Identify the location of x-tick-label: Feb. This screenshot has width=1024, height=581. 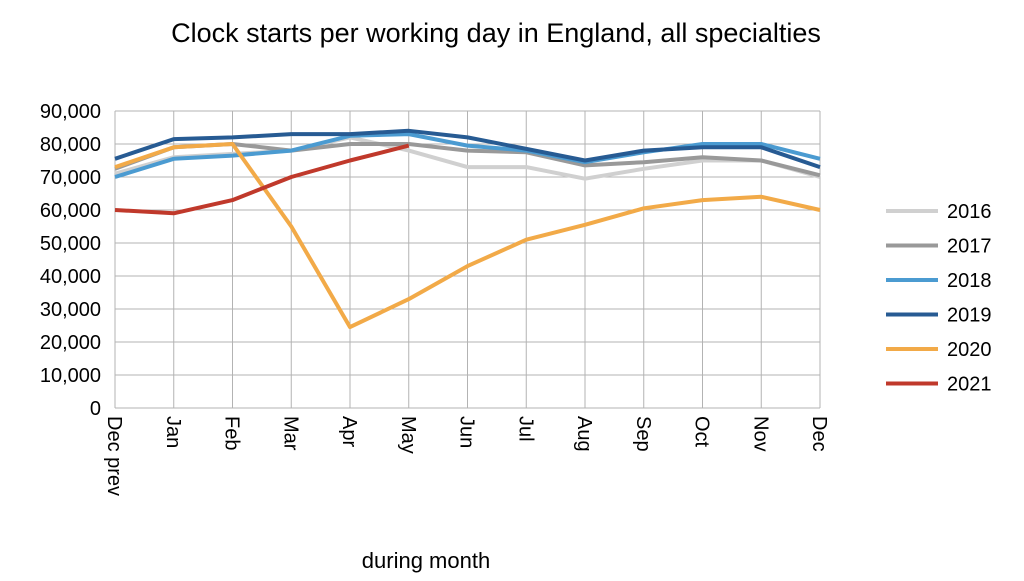
(232, 433).